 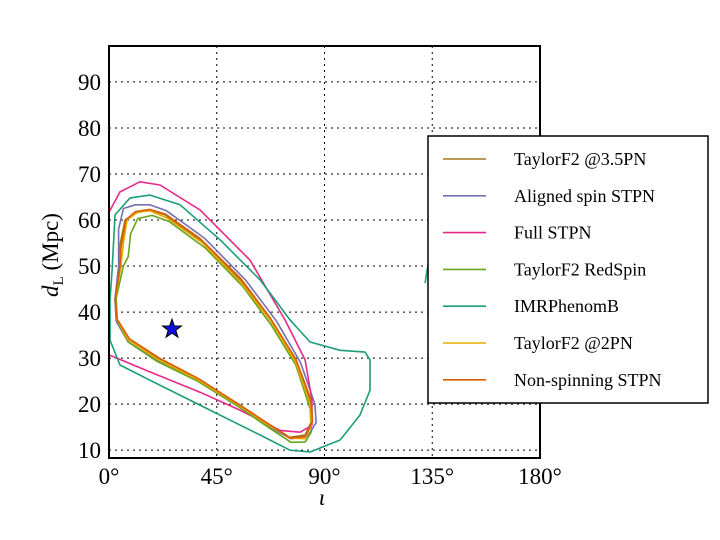 What do you see at coordinates (89, 128) in the screenshot?
I see `y-tick-label: 80` at bounding box center [89, 128].